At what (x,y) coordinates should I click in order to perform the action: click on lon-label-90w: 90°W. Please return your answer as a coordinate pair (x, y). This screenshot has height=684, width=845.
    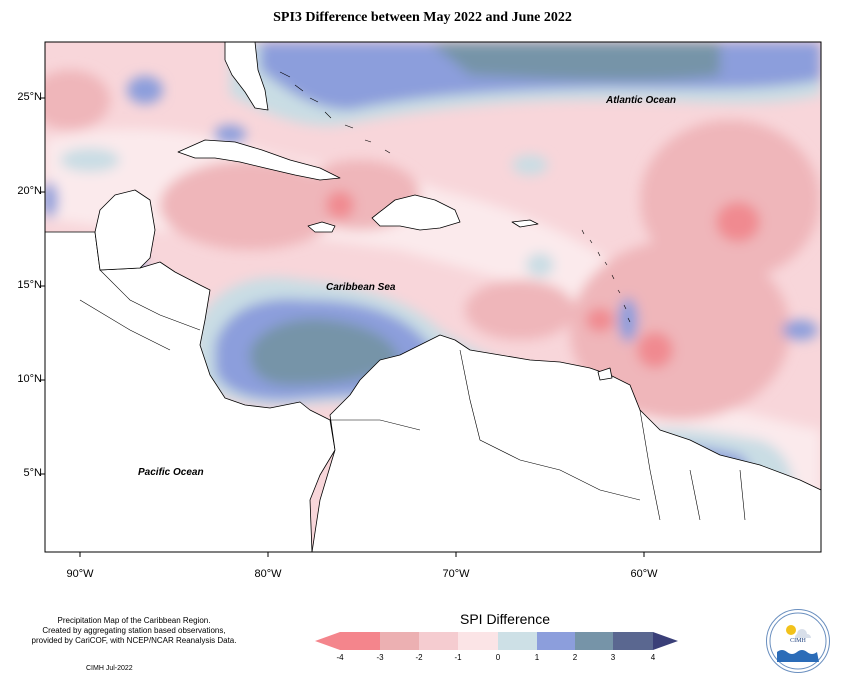
    Looking at the image, I should click on (80, 574).